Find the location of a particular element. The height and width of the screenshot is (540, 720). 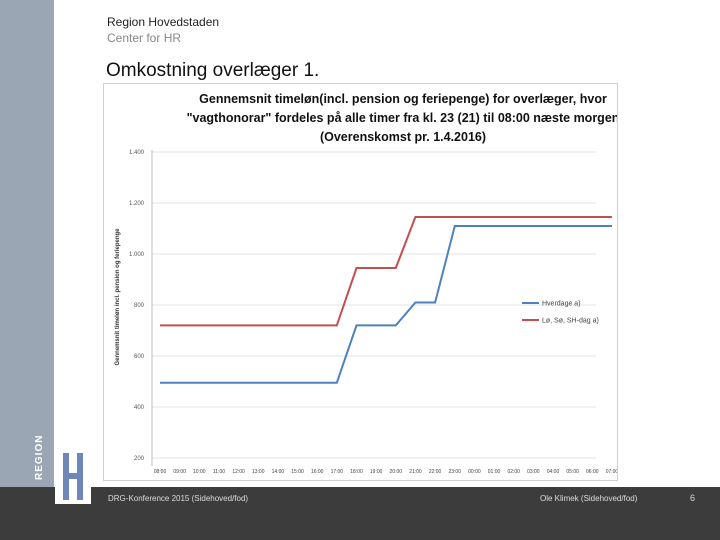

logo-text: REGION is located at coordinates (39, 457).